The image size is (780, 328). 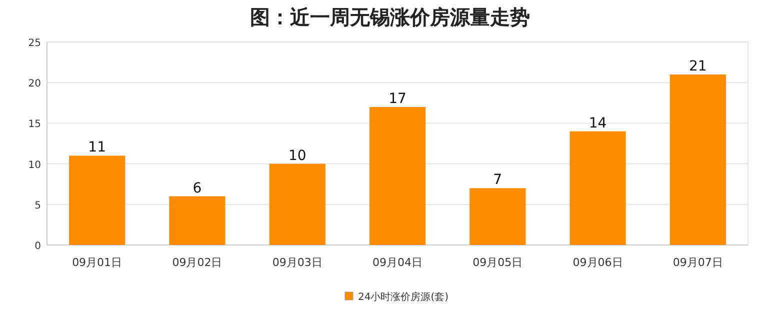 I want to click on y-tick-label: 15, so click(x=34, y=124).